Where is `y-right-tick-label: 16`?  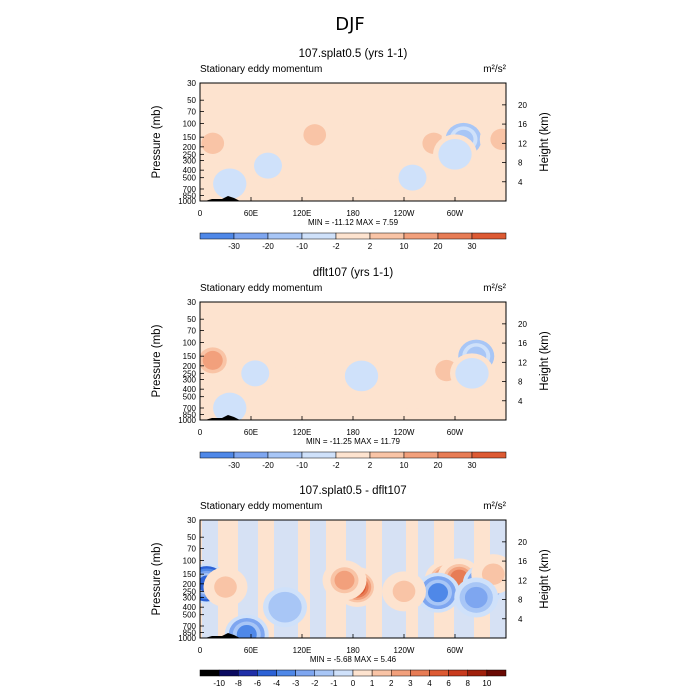 y-right-tick-label: 16 is located at coordinates (522, 124).